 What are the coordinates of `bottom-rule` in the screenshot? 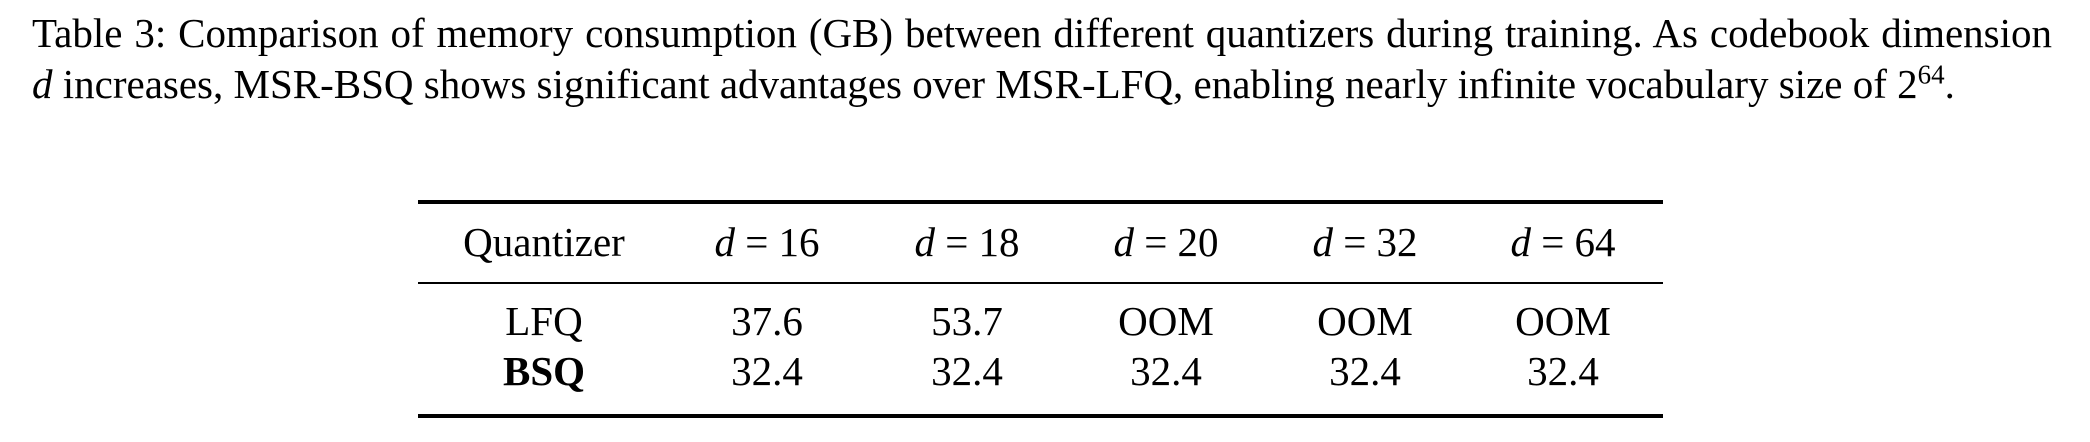 It's located at (1040, 416).